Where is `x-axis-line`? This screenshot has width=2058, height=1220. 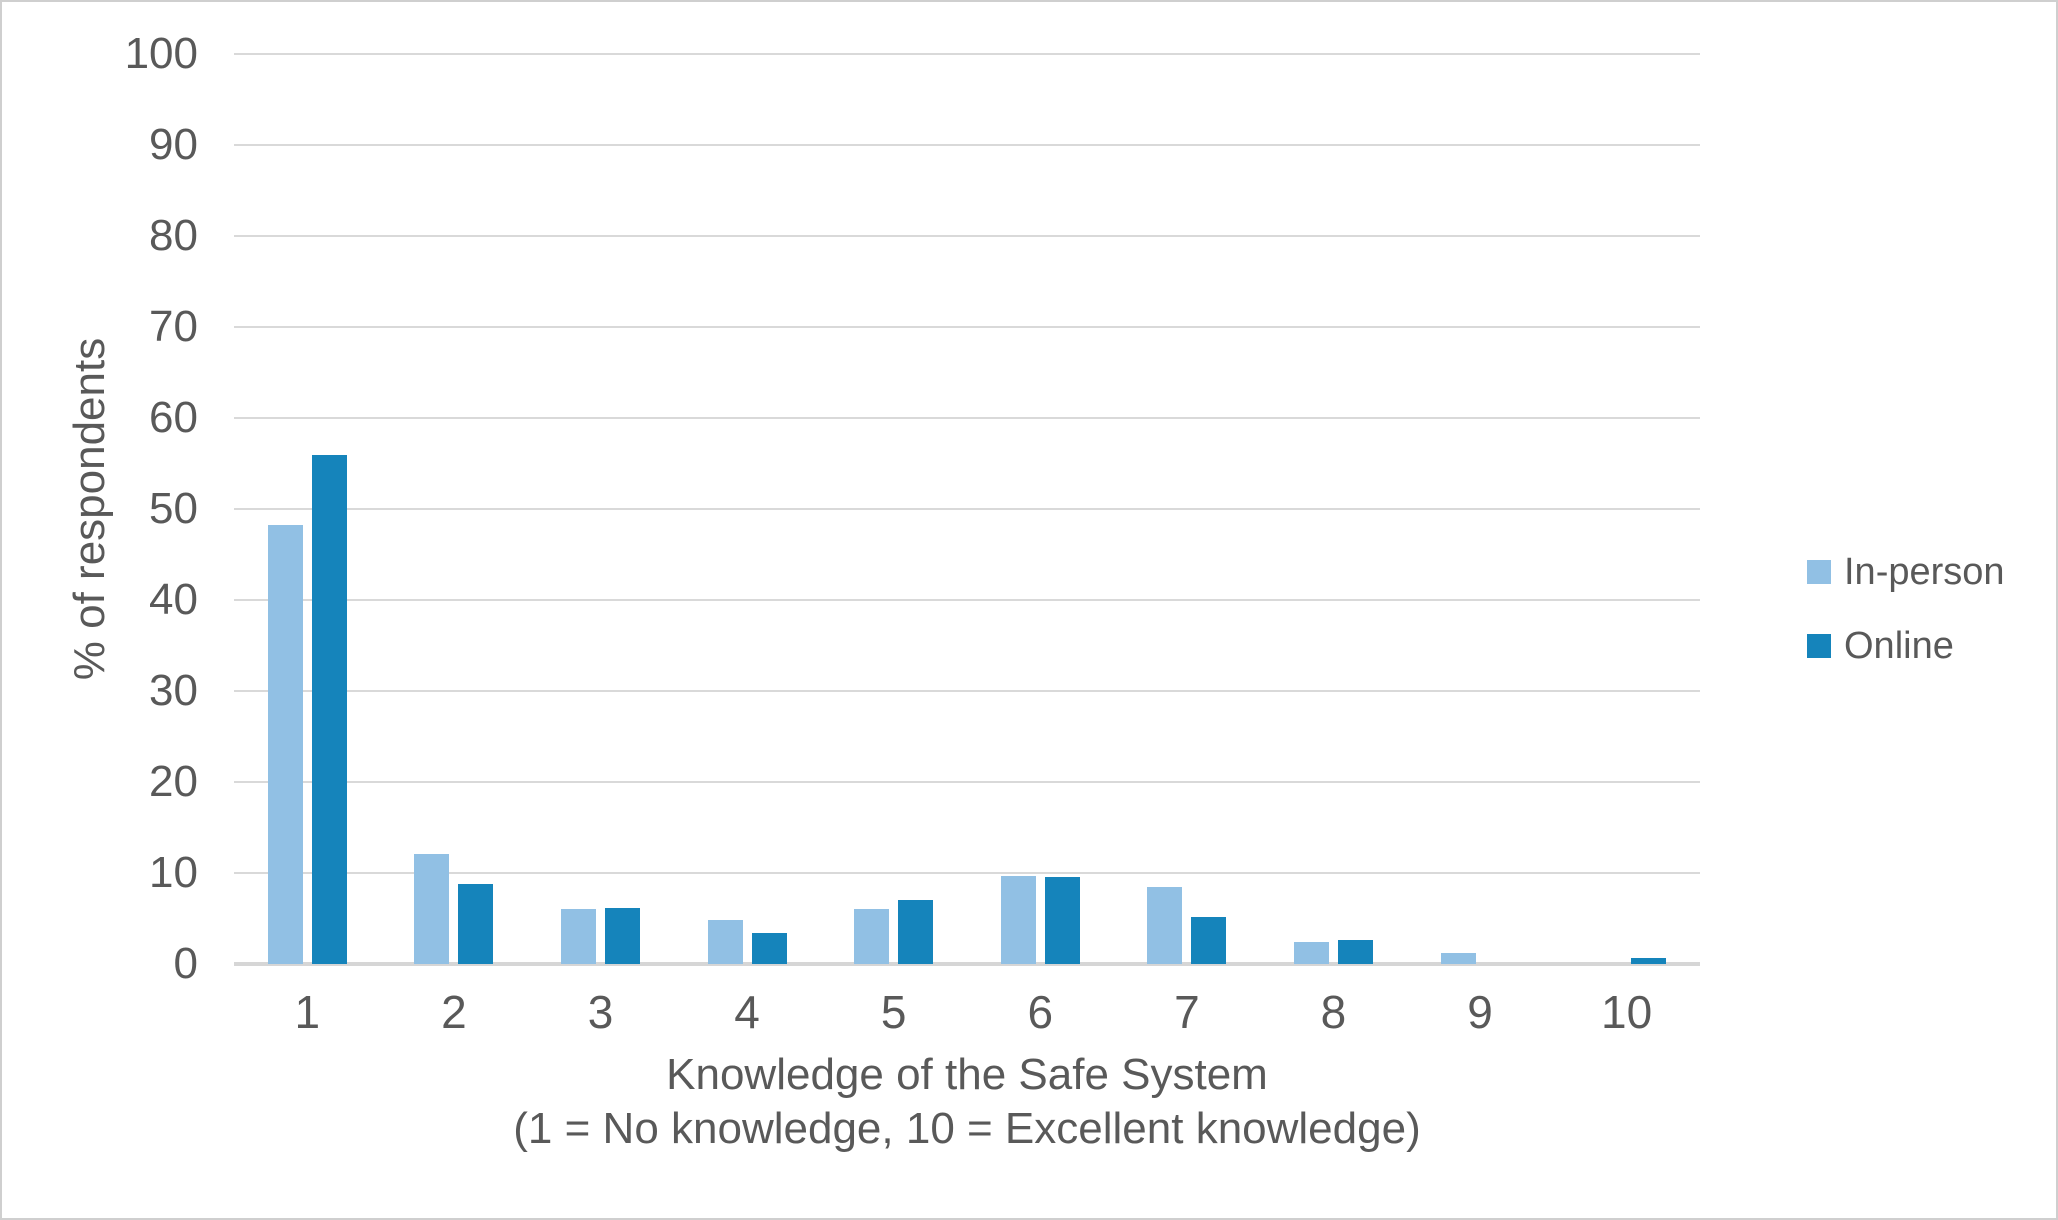
x-axis-line is located at coordinates (967, 964).